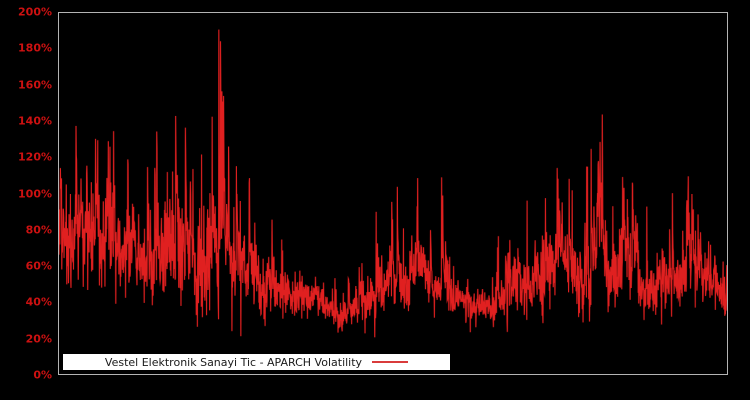 Image resolution: width=750 pixels, height=400 pixels. Describe the element at coordinates (390, 362) in the screenshot. I see `legend-line-swatch` at that location.